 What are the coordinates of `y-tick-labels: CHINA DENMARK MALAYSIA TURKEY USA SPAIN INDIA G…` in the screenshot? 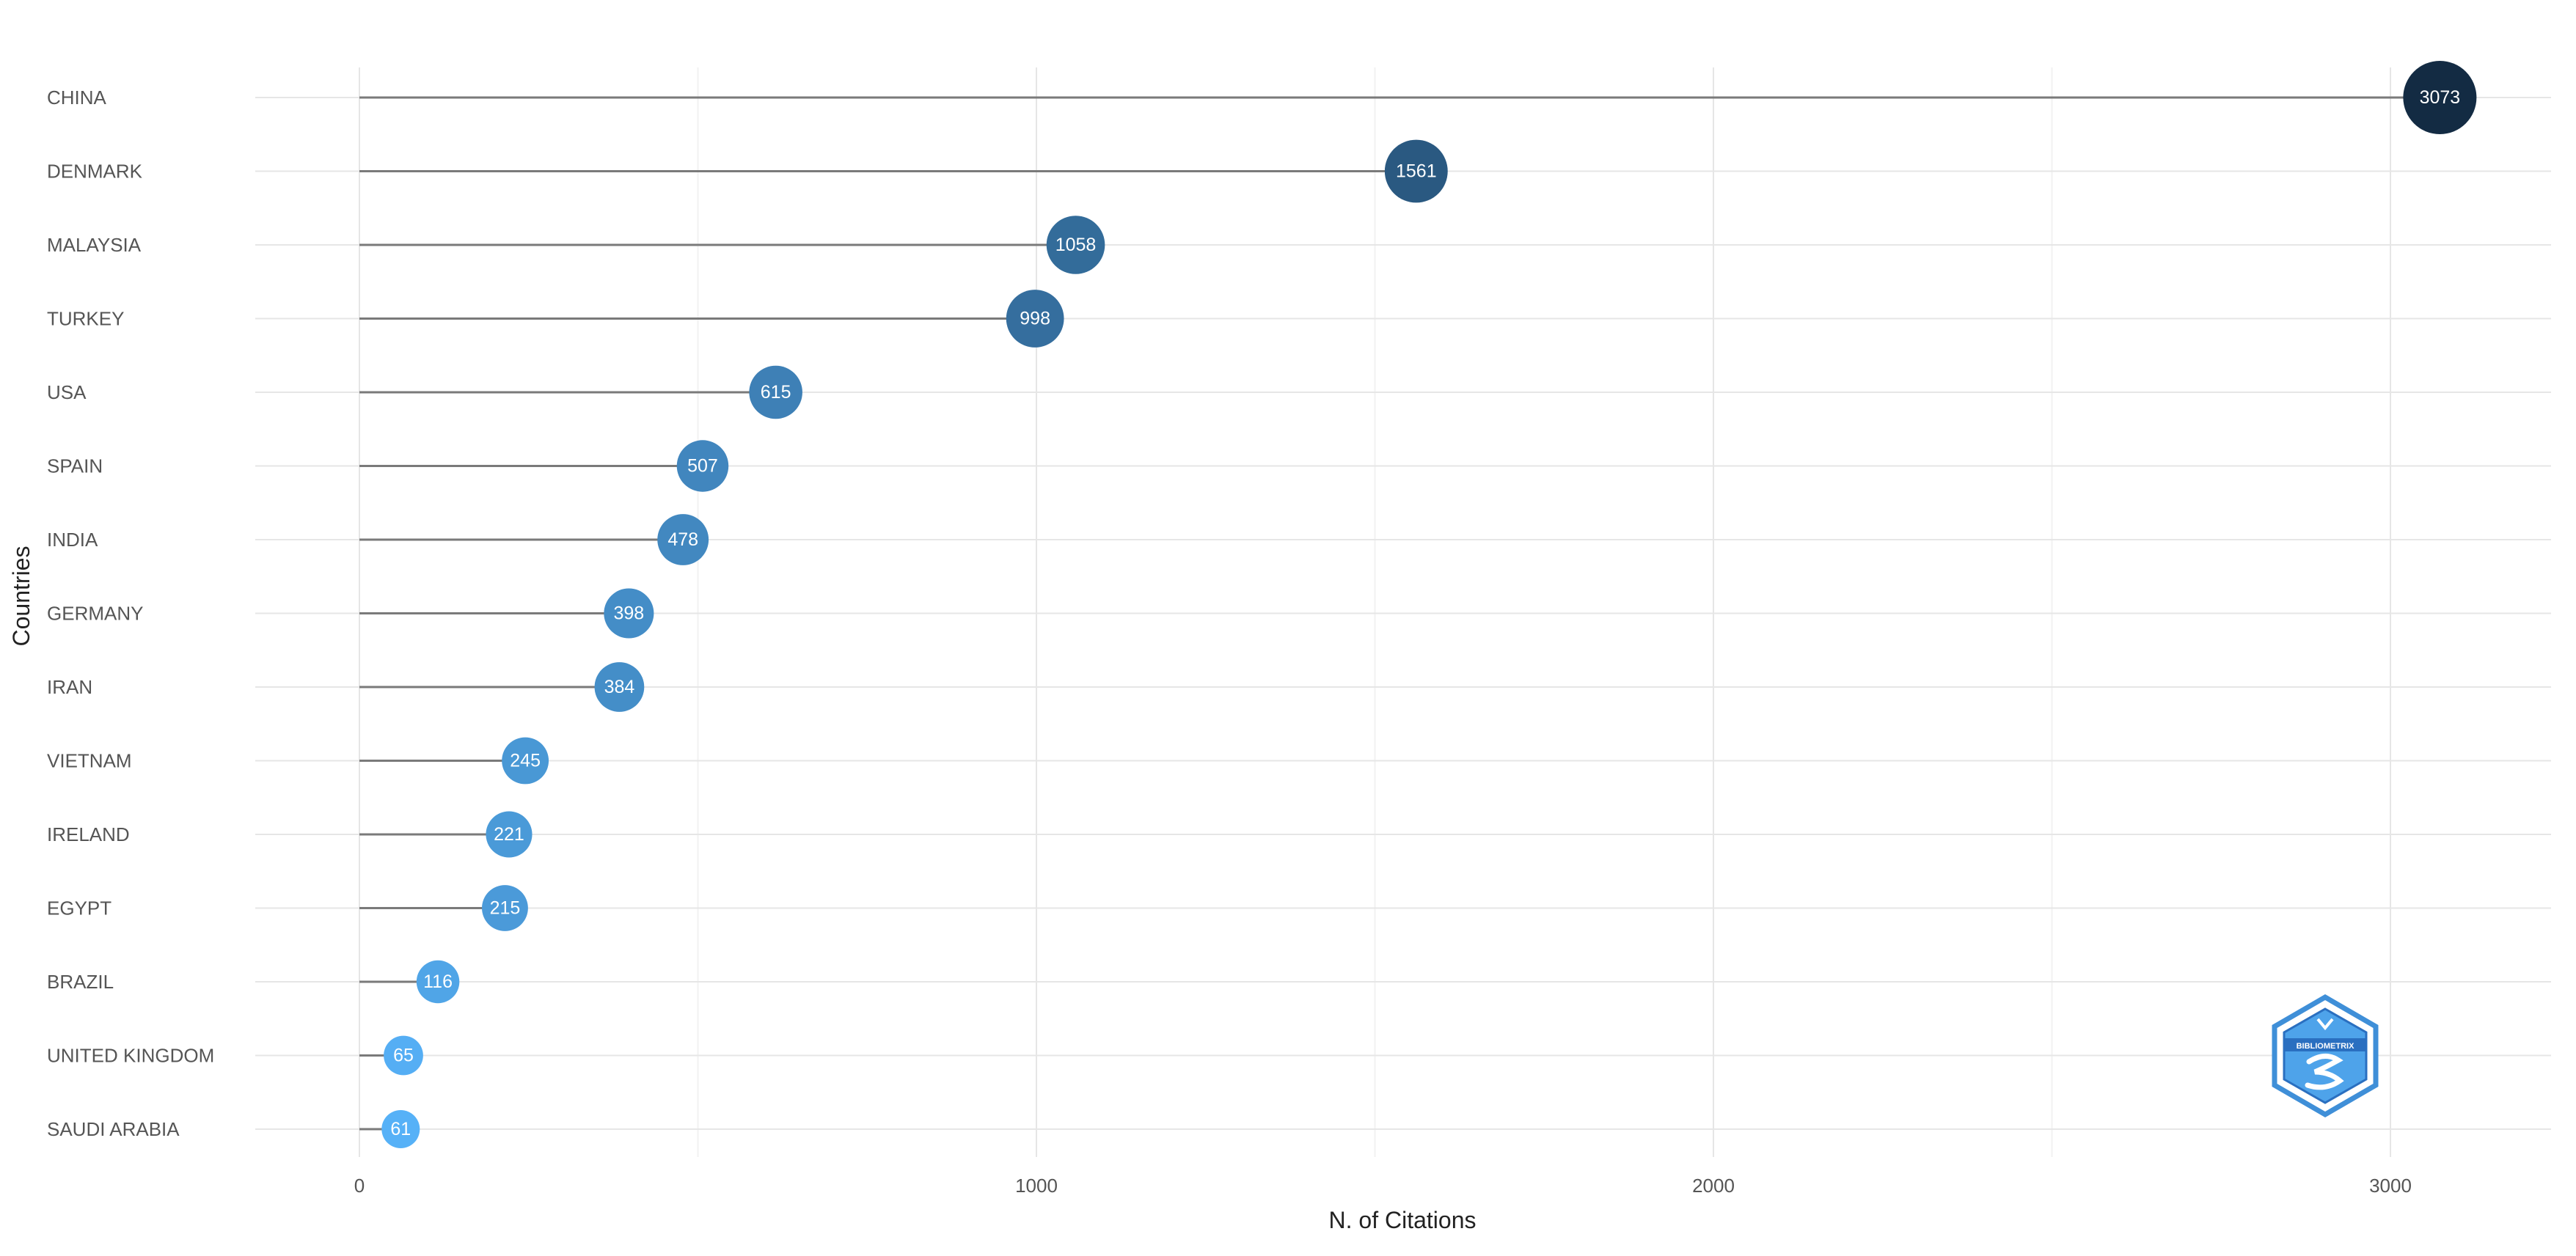 It's located at (130, 613).